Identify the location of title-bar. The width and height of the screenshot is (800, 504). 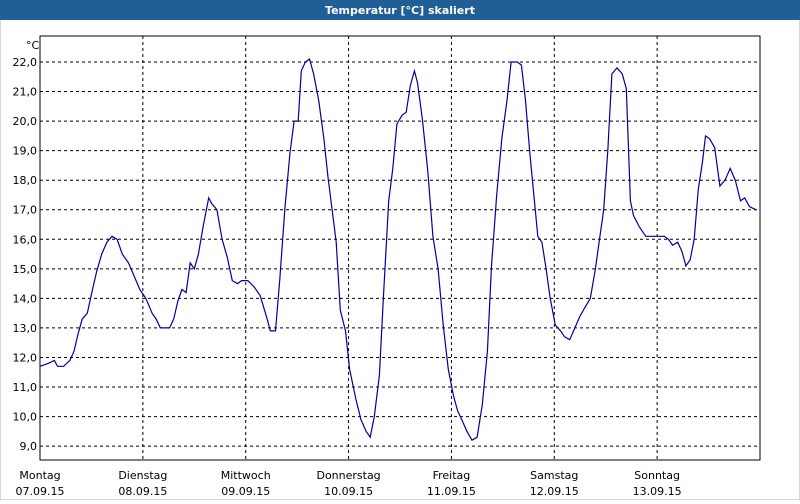
(400, 10).